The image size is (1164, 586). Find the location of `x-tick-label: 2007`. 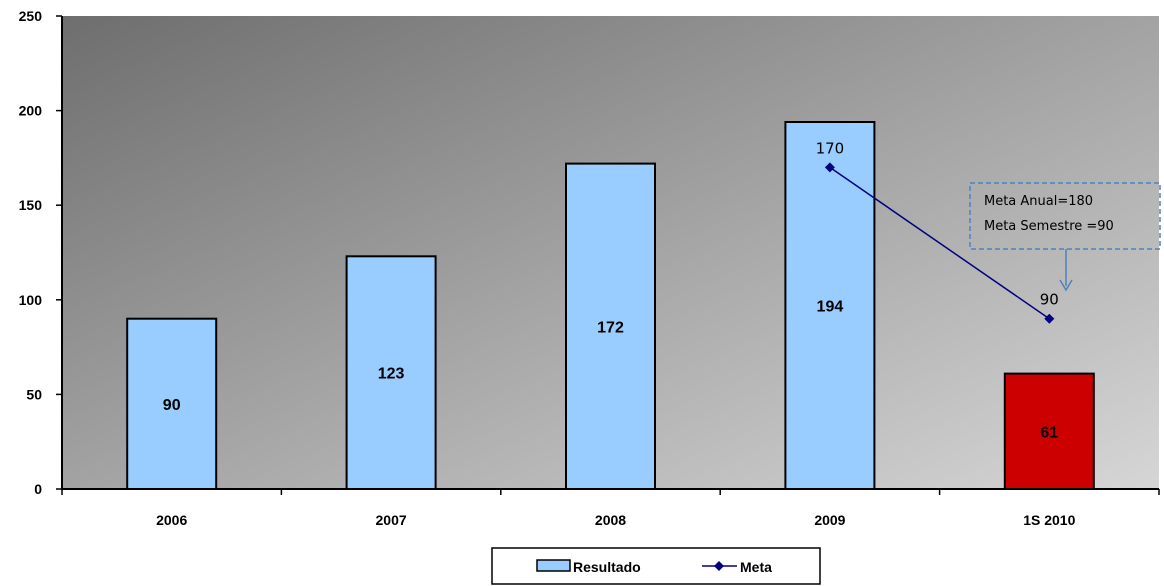

x-tick-label: 2007 is located at coordinates (391, 520).